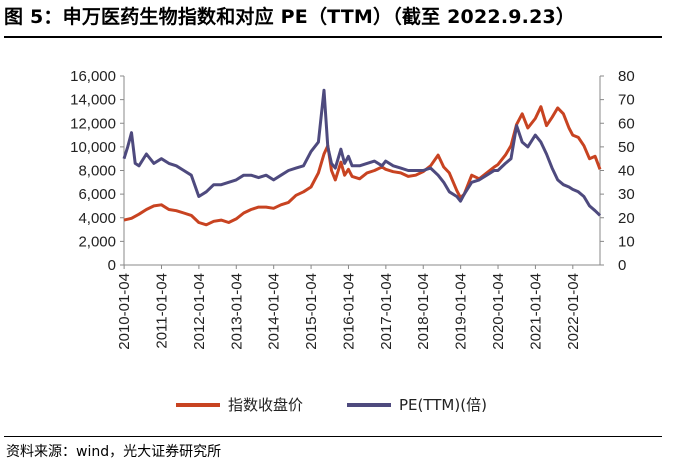 This screenshot has width=678, height=471. Describe the element at coordinates (626, 171) in the screenshot. I see `y-right-tick-label: 40` at that location.